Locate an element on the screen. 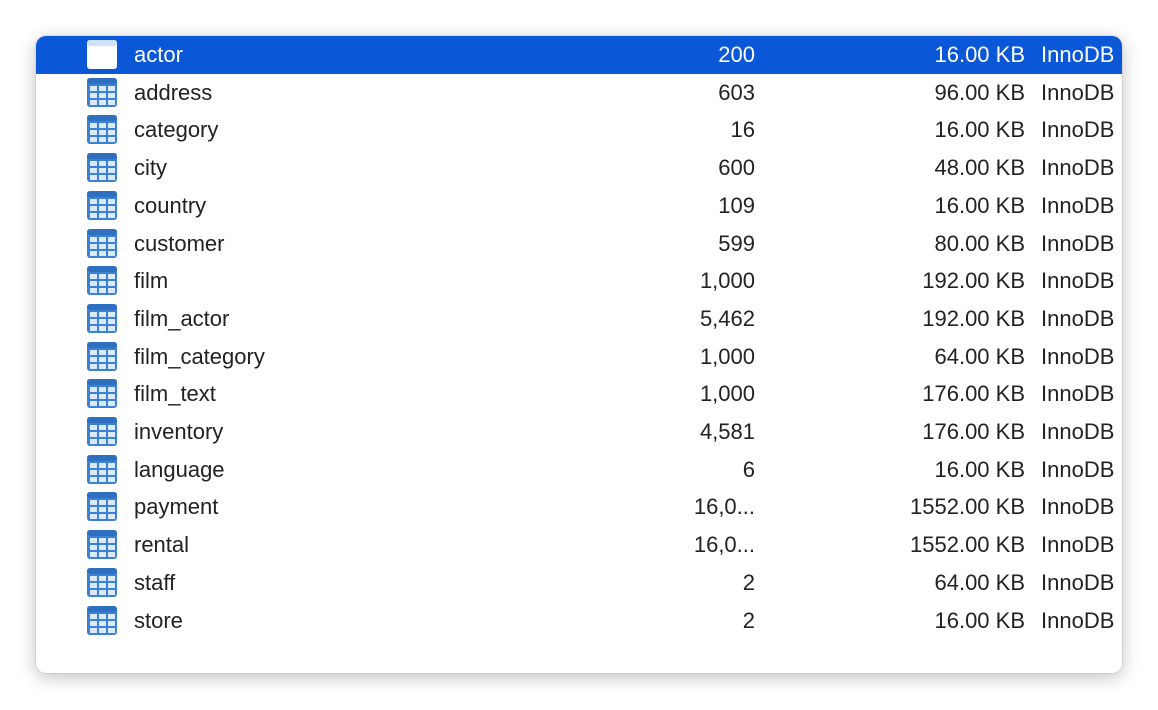  table-row: category 16 16.00 KB InnoDB is located at coordinates (579, 130).